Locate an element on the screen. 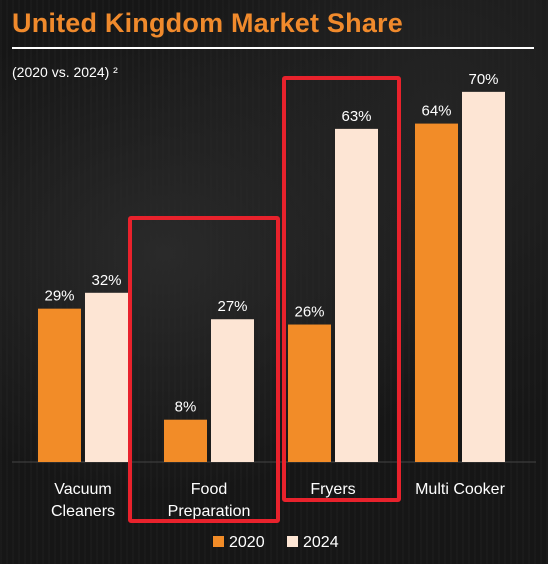 The width and height of the screenshot is (548, 564). category-label-0-1: Cleaners is located at coordinates (83, 511).